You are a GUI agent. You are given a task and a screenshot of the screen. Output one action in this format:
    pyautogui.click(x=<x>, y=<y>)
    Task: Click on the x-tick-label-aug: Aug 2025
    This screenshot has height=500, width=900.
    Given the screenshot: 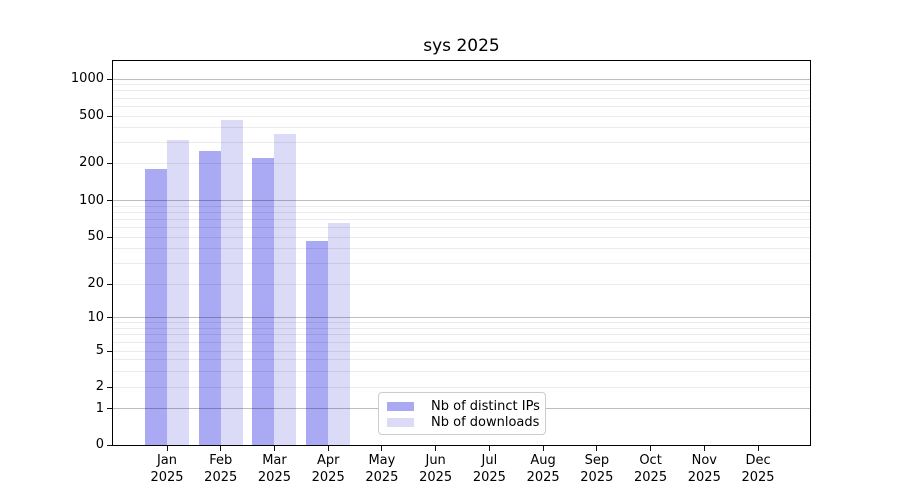 What is the action you would take?
    pyautogui.click(x=543, y=469)
    